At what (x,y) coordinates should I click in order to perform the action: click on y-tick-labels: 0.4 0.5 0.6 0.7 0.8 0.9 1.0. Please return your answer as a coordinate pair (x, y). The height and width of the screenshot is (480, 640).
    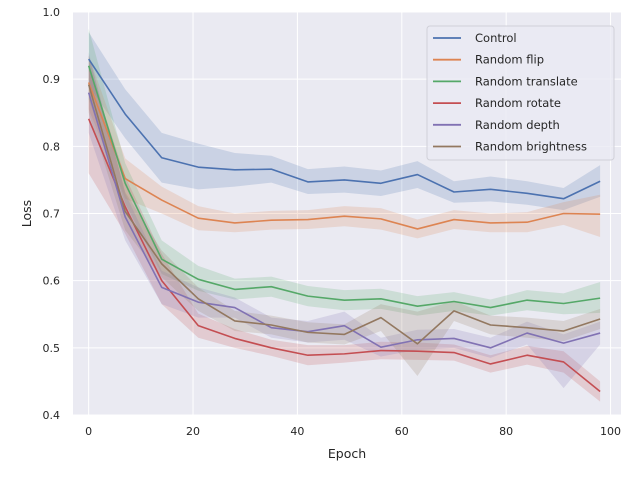
    Looking at the image, I should click on (52, 214).